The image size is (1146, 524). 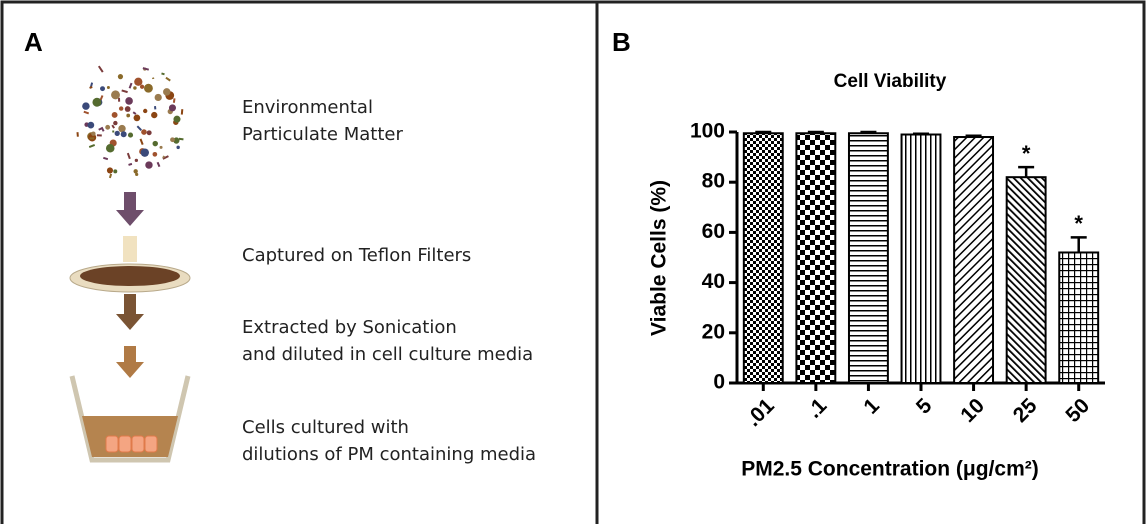 What do you see at coordinates (713, 181) in the screenshot?
I see `y-tick-label: 80` at bounding box center [713, 181].